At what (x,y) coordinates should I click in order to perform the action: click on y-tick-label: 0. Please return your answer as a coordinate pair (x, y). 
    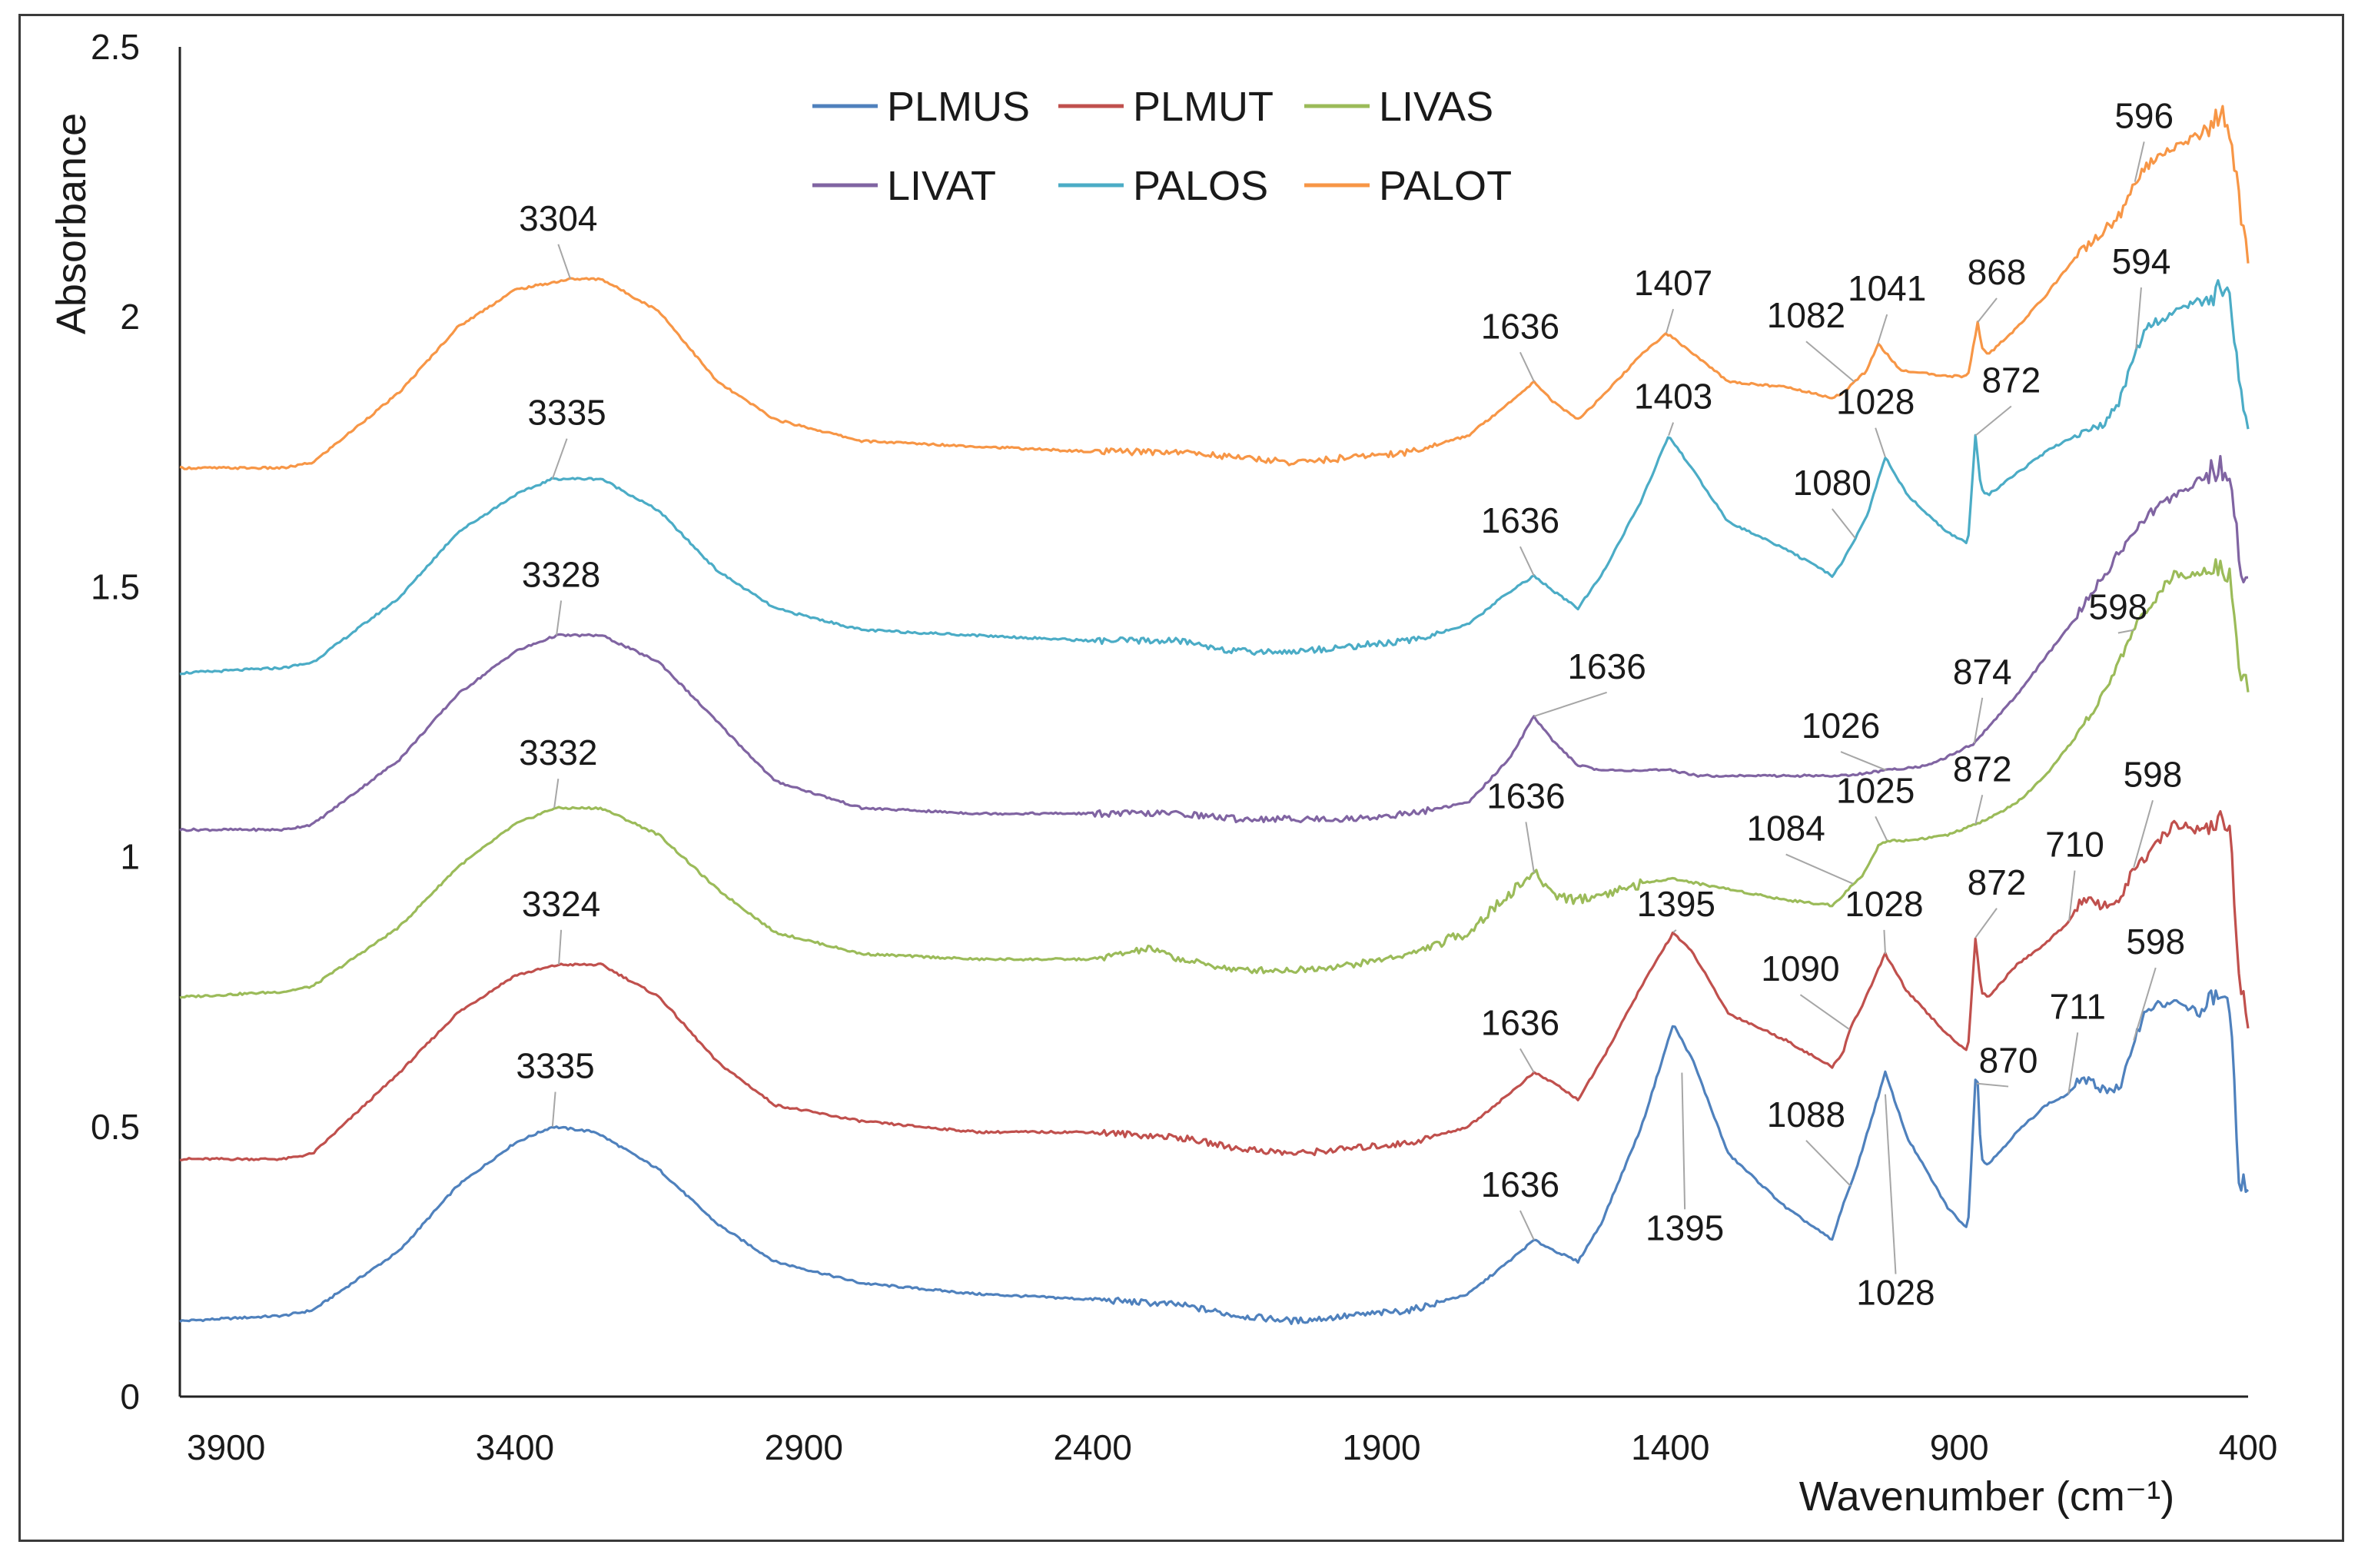
    Looking at the image, I should click on (130, 1397).